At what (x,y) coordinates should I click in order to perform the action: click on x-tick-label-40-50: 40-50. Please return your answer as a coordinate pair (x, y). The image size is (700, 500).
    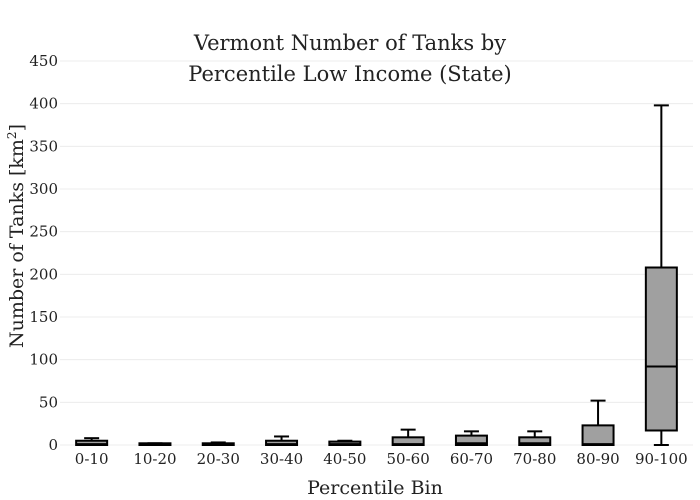
    Looking at the image, I should click on (344, 459).